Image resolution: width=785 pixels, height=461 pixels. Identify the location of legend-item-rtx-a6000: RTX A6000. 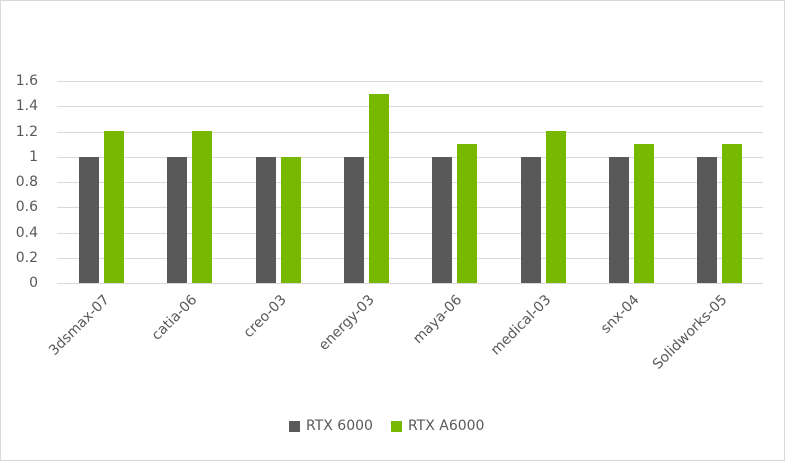
(437, 426).